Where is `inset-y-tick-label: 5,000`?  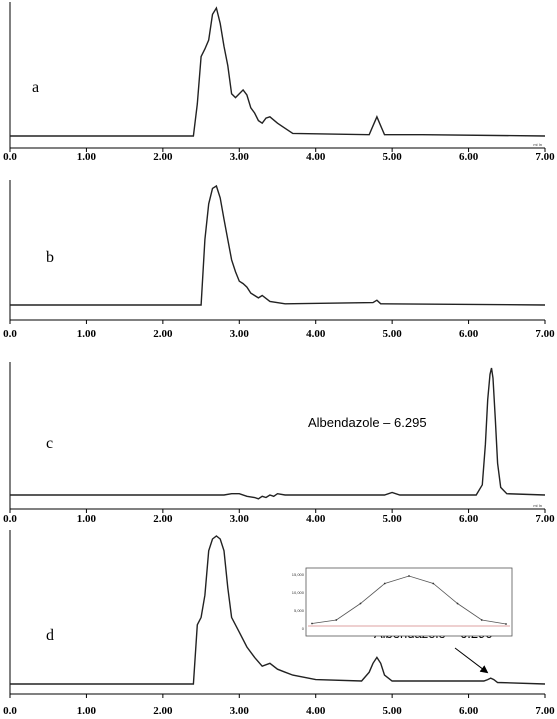 inset-y-tick-label: 5,000 is located at coordinates (299, 610).